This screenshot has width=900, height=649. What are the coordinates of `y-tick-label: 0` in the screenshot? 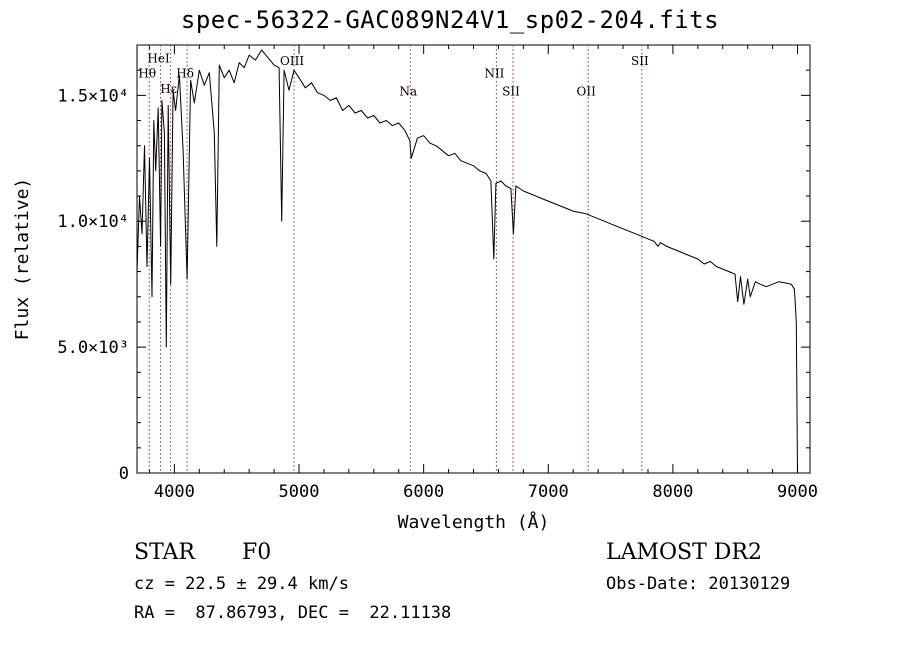 It's located at (124, 474).